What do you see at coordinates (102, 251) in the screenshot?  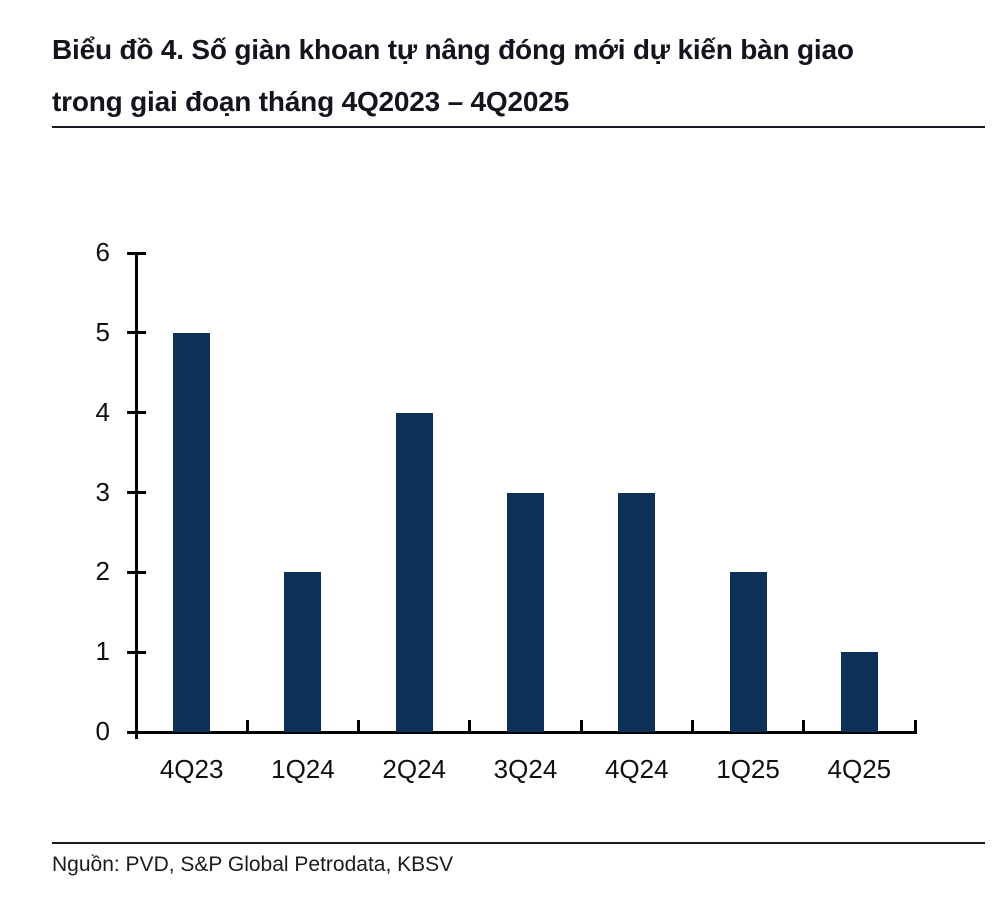 I see `y-axis-tick-label: 6` at bounding box center [102, 251].